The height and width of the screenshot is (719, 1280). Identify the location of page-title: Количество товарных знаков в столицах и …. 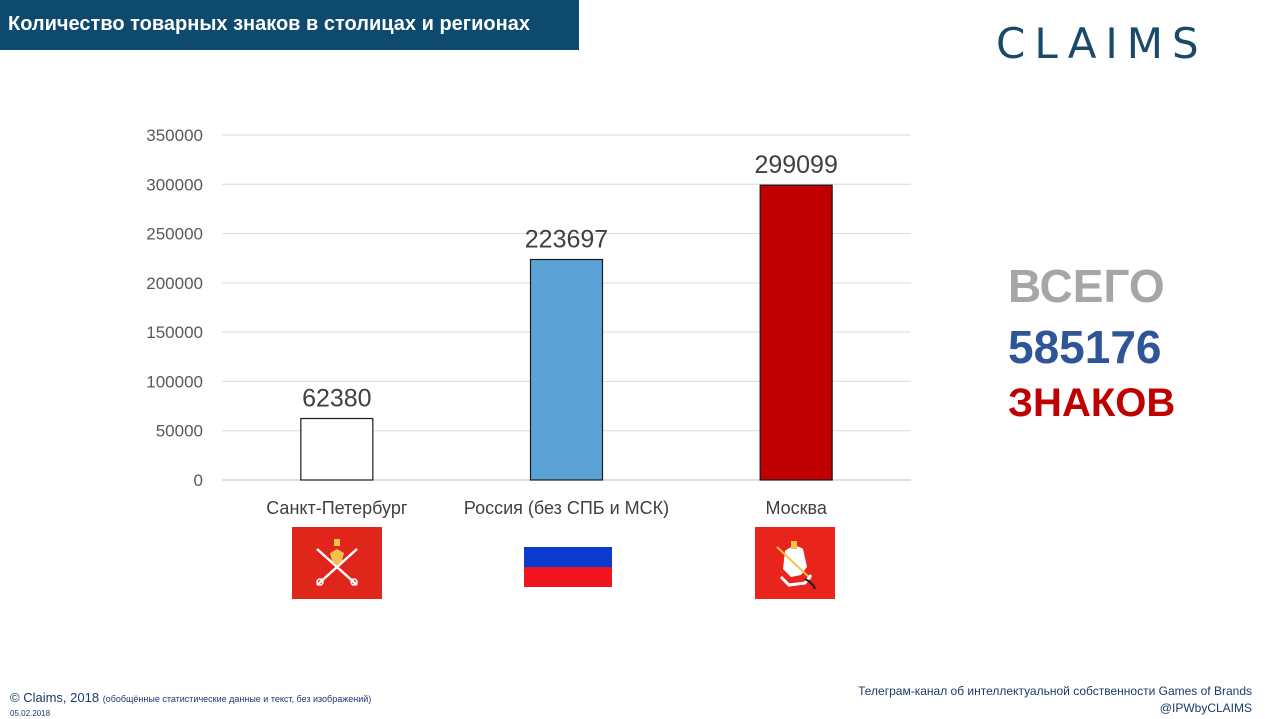
(269, 24).